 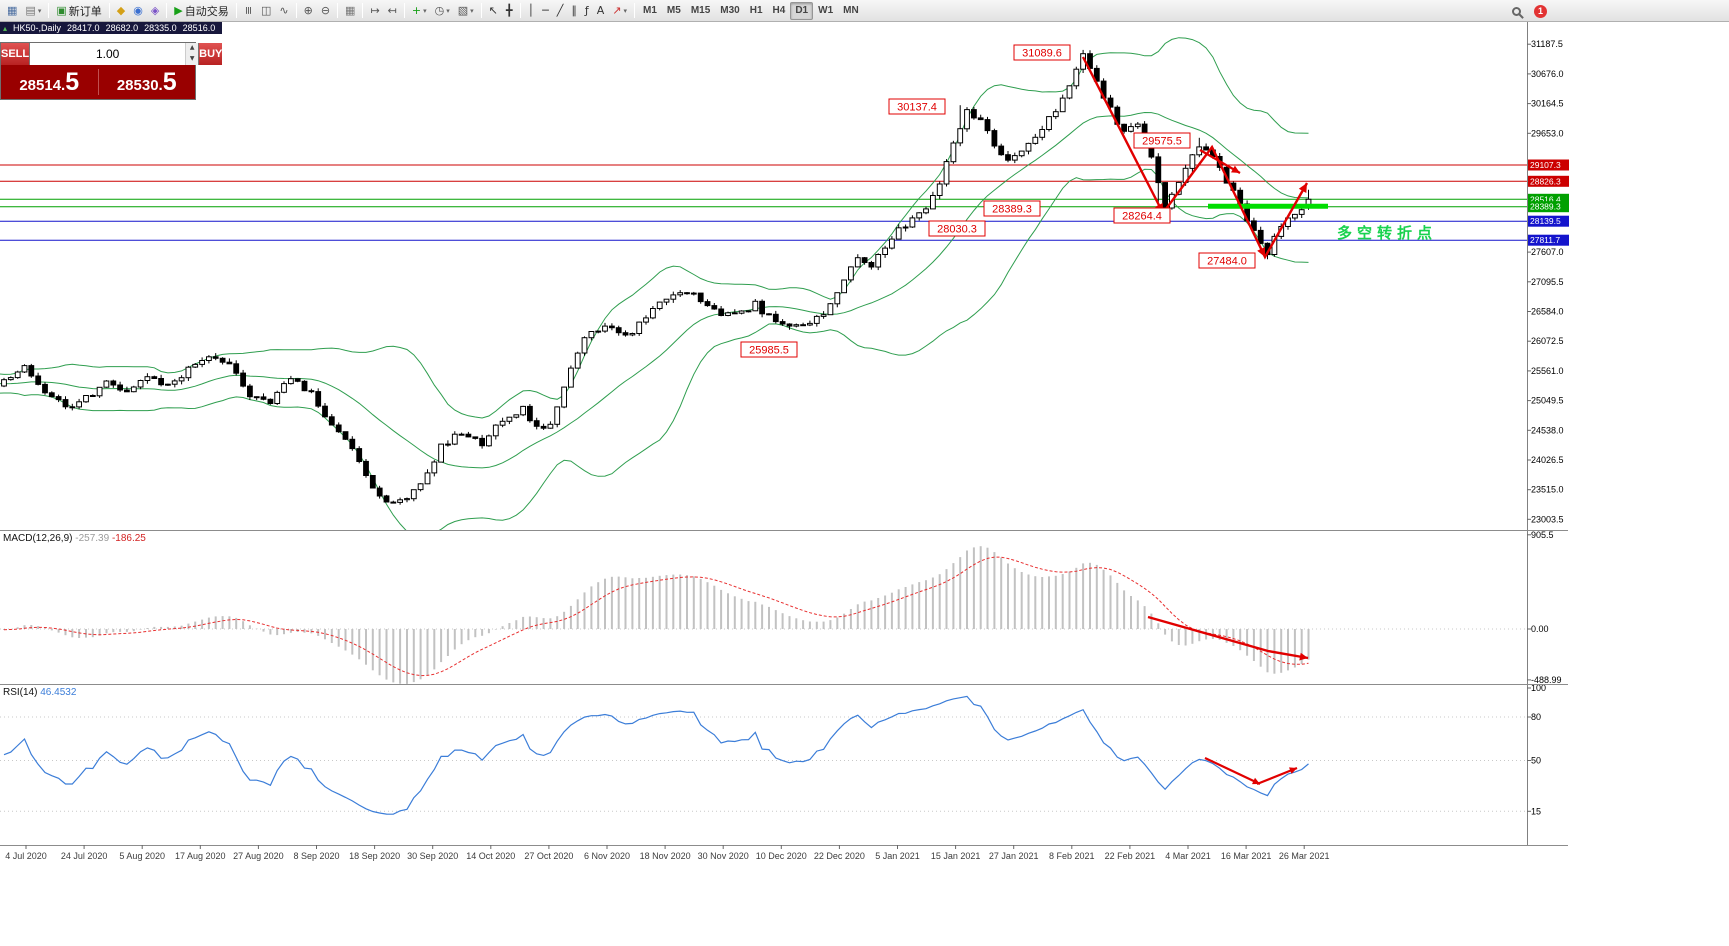 What do you see at coordinates (146, 81) in the screenshot?
I see `buy-price: 28530.5` at bounding box center [146, 81].